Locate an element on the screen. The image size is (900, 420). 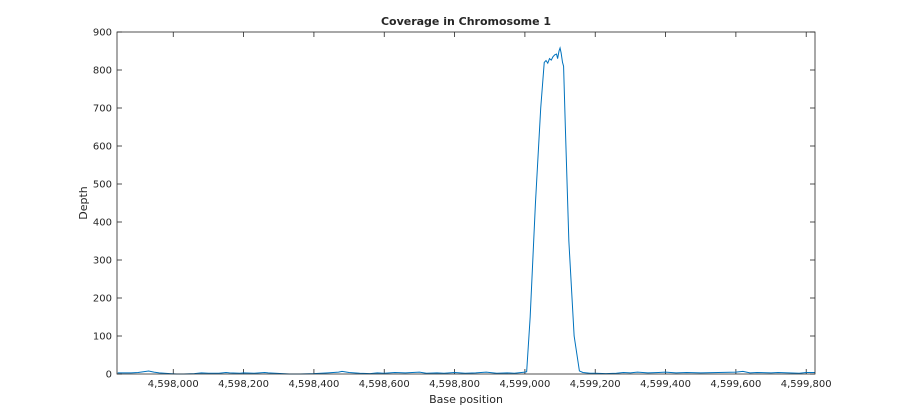
y-tick-label: 600 is located at coordinates (102, 147).